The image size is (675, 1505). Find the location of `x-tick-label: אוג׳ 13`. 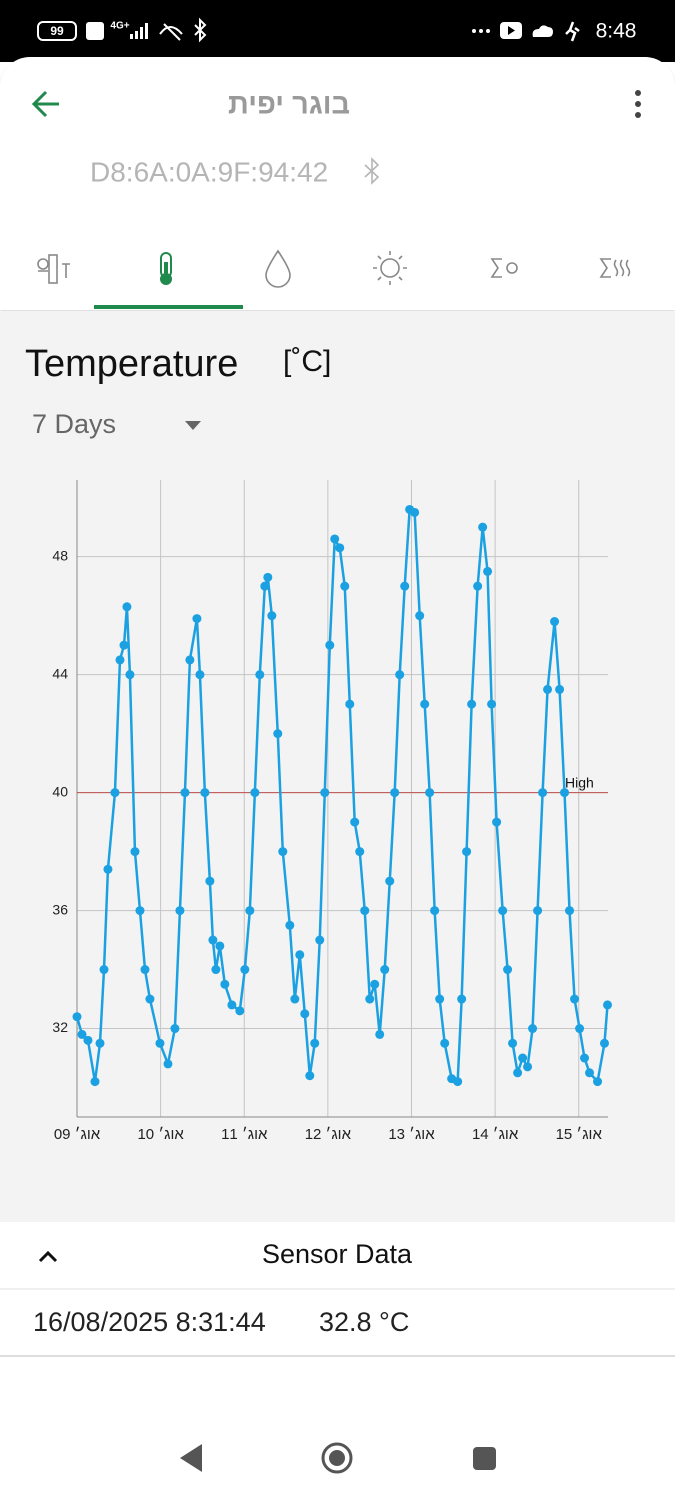

x-tick-label: אוג׳ 13 is located at coordinates (411, 1134).